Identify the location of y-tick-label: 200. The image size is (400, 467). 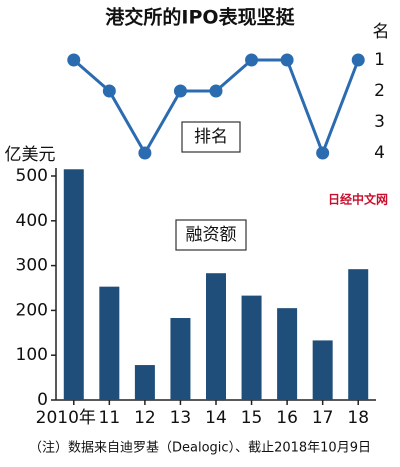
(32, 310).